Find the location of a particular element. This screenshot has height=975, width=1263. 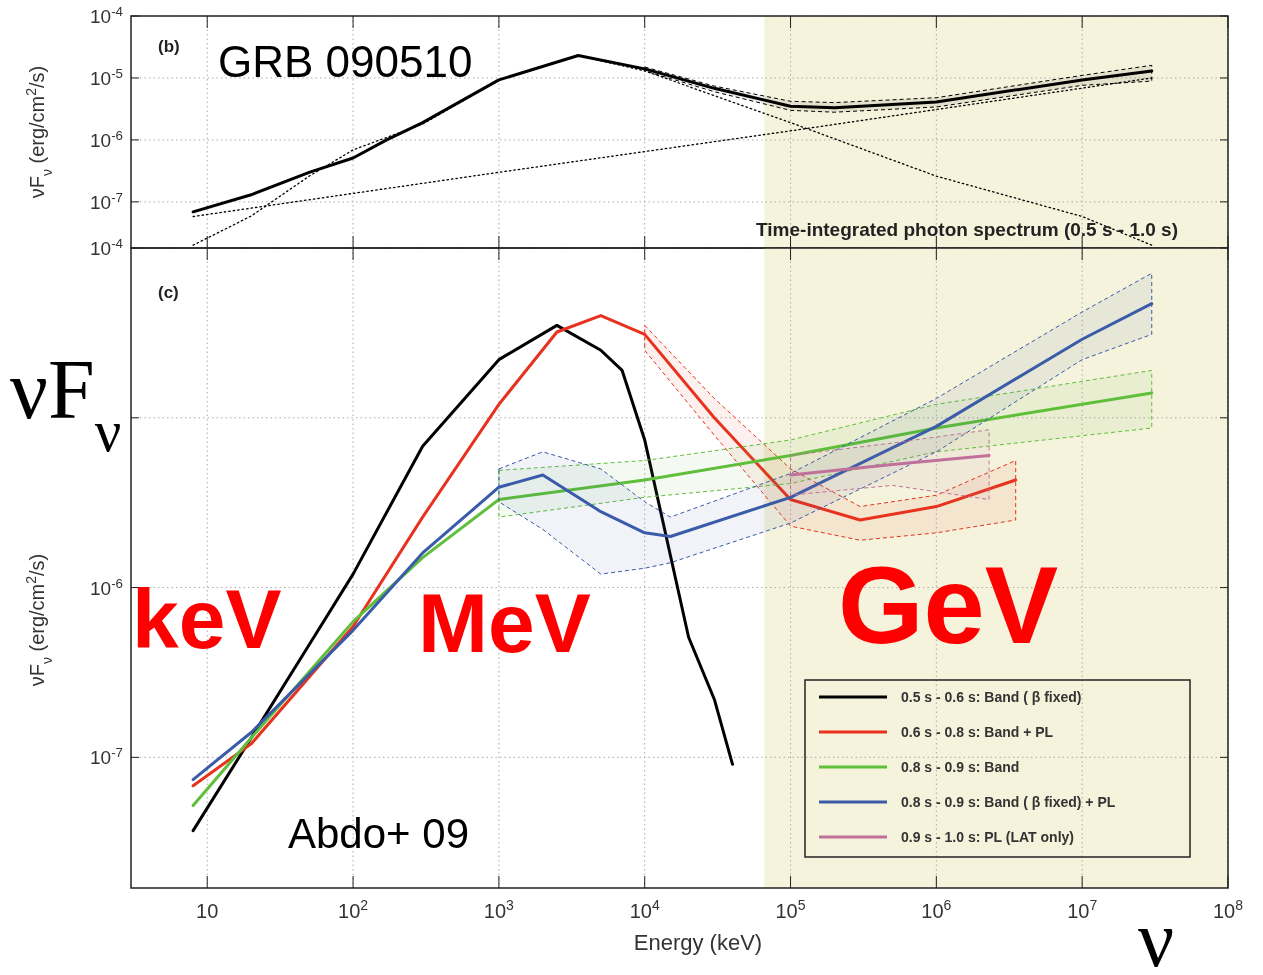

y-tick-label: 10$^{-5}$ is located at coordinates (106, 77).